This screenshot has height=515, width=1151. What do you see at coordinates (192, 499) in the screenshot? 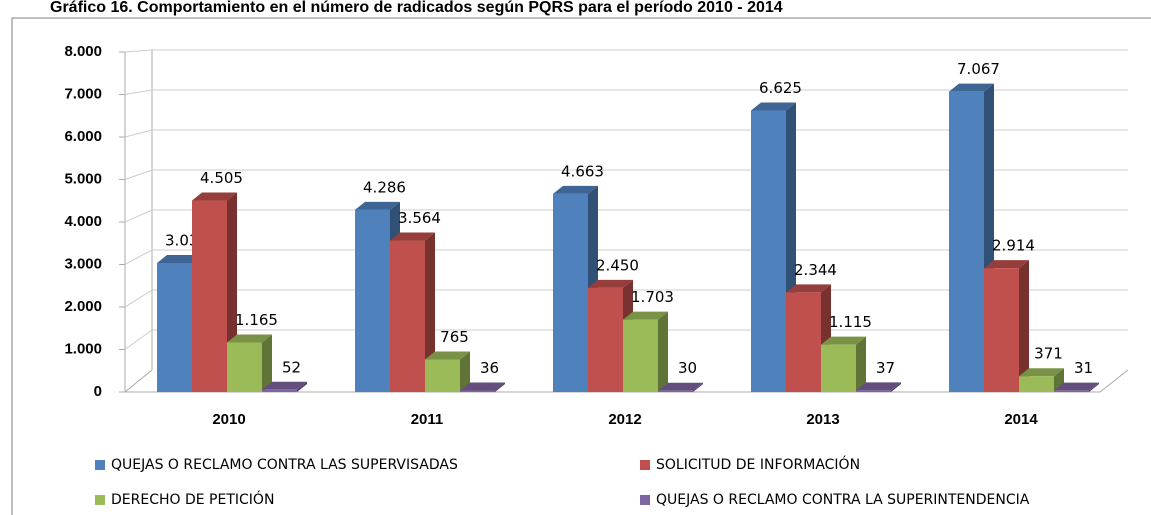
I see `legend-label: DERECHO DE PETICIÓN` at bounding box center [192, 499].